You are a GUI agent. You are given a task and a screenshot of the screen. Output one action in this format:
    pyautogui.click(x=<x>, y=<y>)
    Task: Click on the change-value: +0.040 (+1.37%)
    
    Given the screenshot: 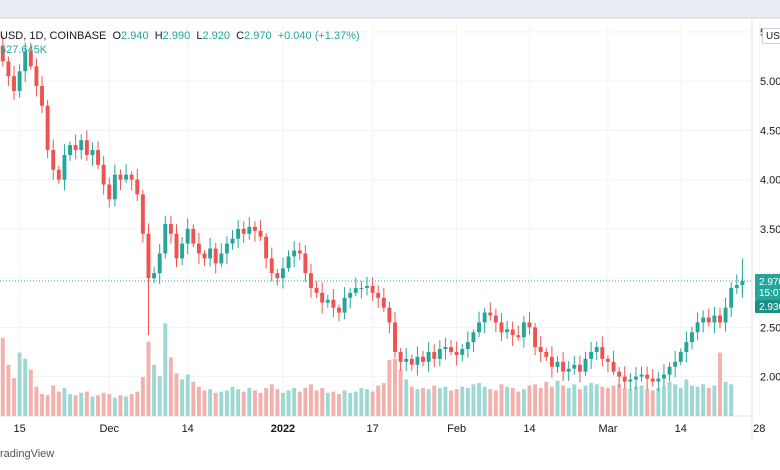 What is the action you would take?
    pyautogui.click(x=318, y=36)
    